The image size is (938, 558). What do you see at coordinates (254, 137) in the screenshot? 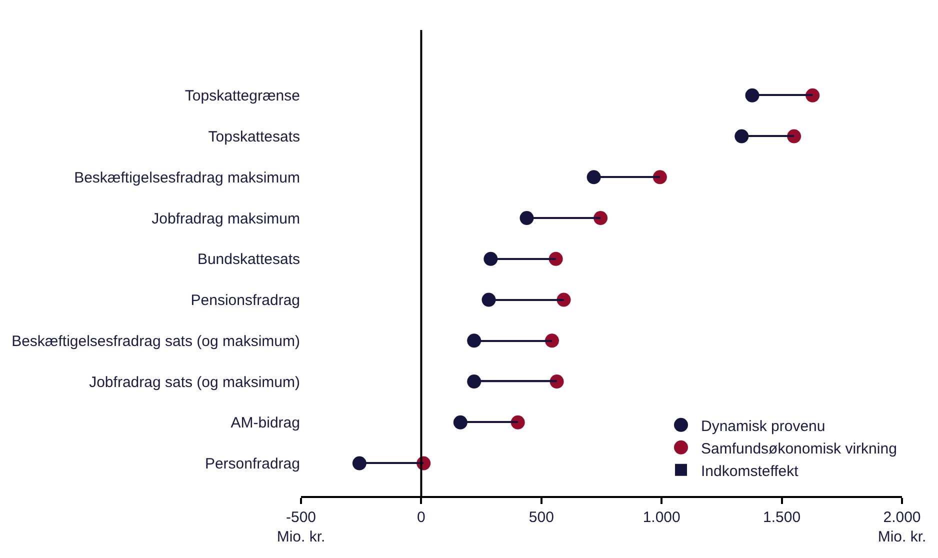
I see `y-tick-label: Topskattesats` at bounding box center [254, 137].